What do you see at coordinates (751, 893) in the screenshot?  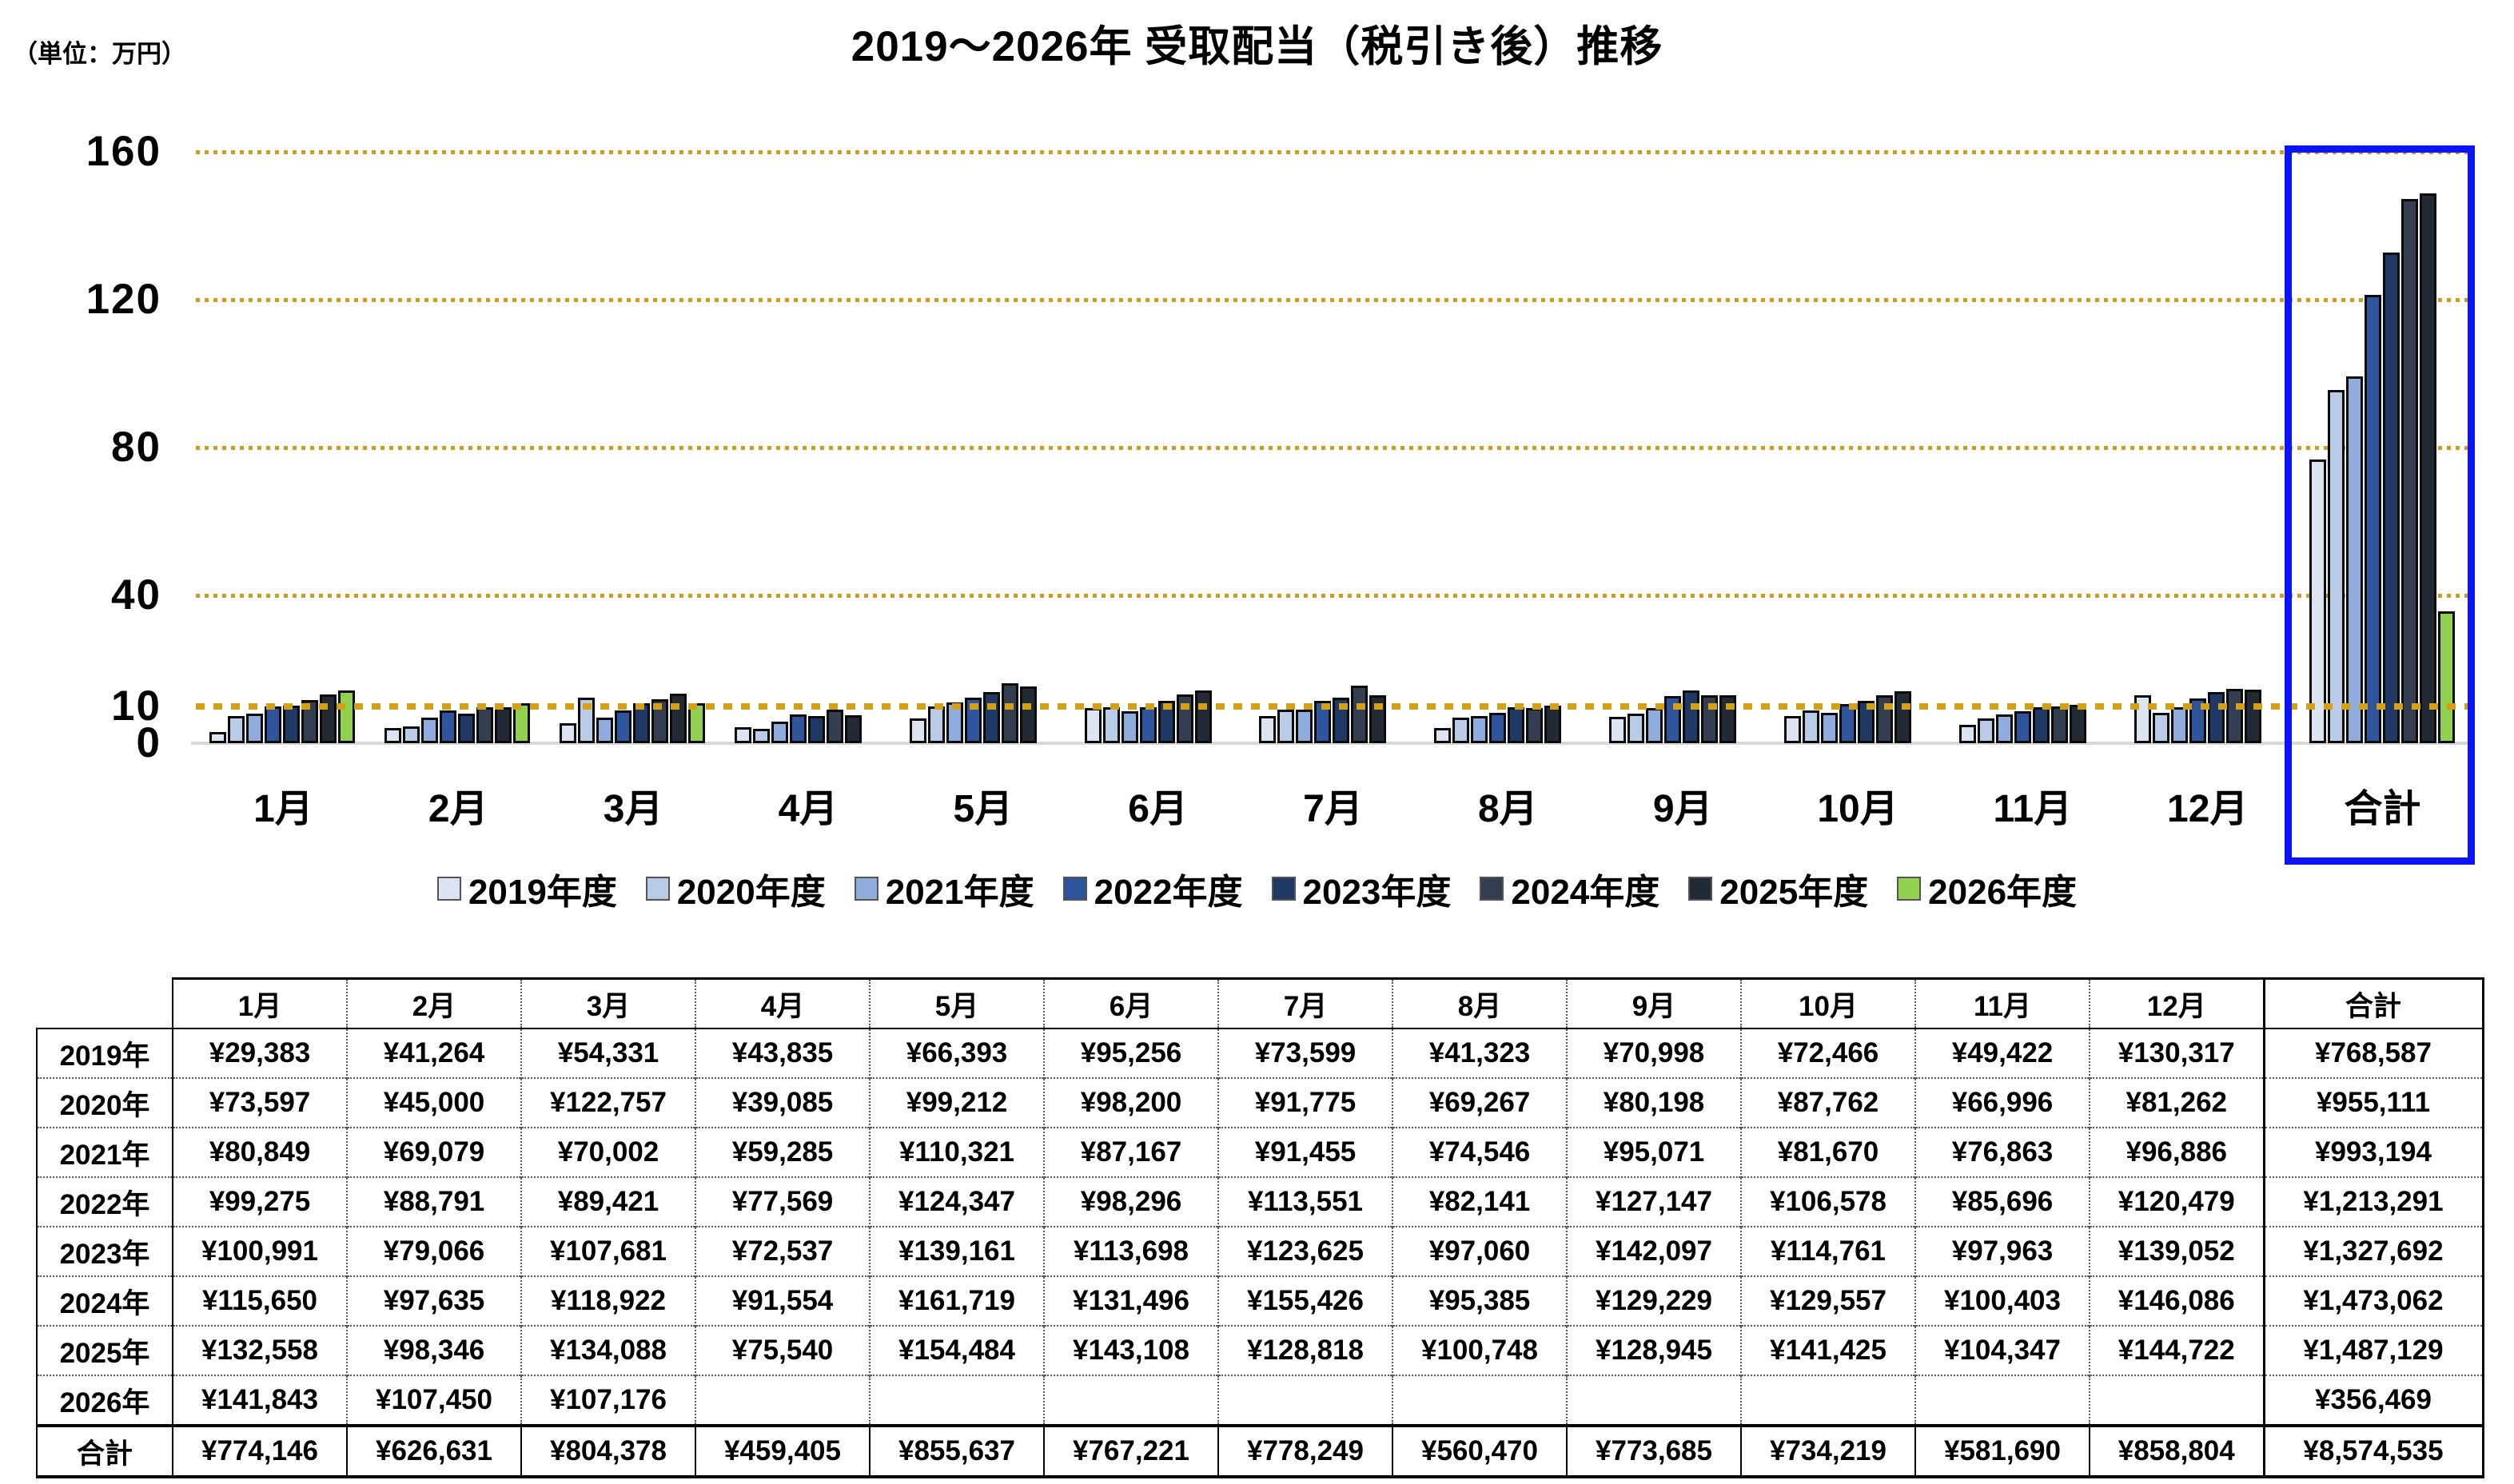 I see `legend-item-label: 2020年度` at bounding box center [751, 893].